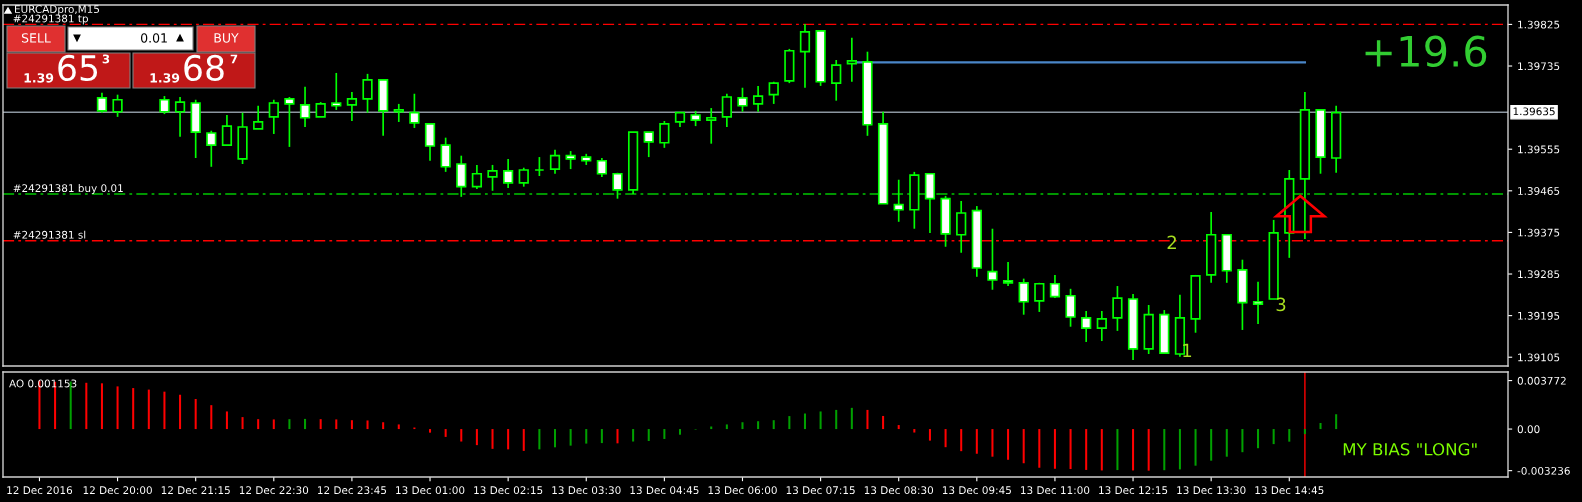 The width and height of the screenshot is (1582, 502). I want to click on annotation: SELL, so click(36, 38).